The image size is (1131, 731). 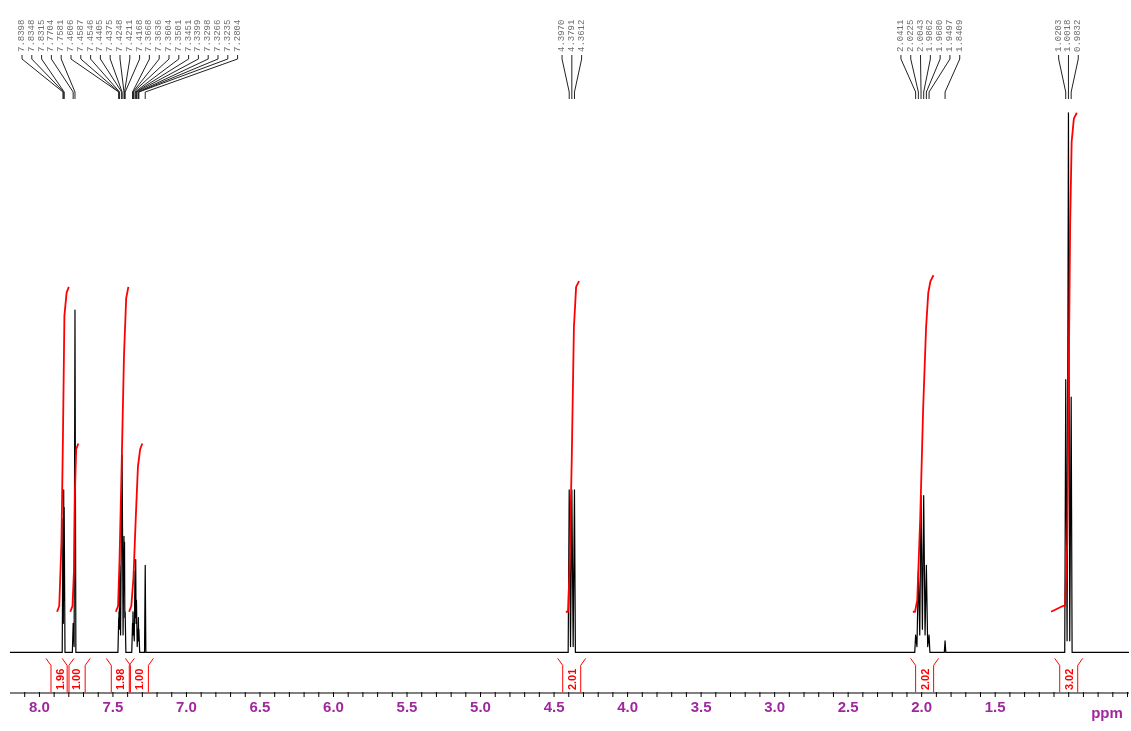 I want to click on x-tick-label: 7.0, so click(x=186, y=706).